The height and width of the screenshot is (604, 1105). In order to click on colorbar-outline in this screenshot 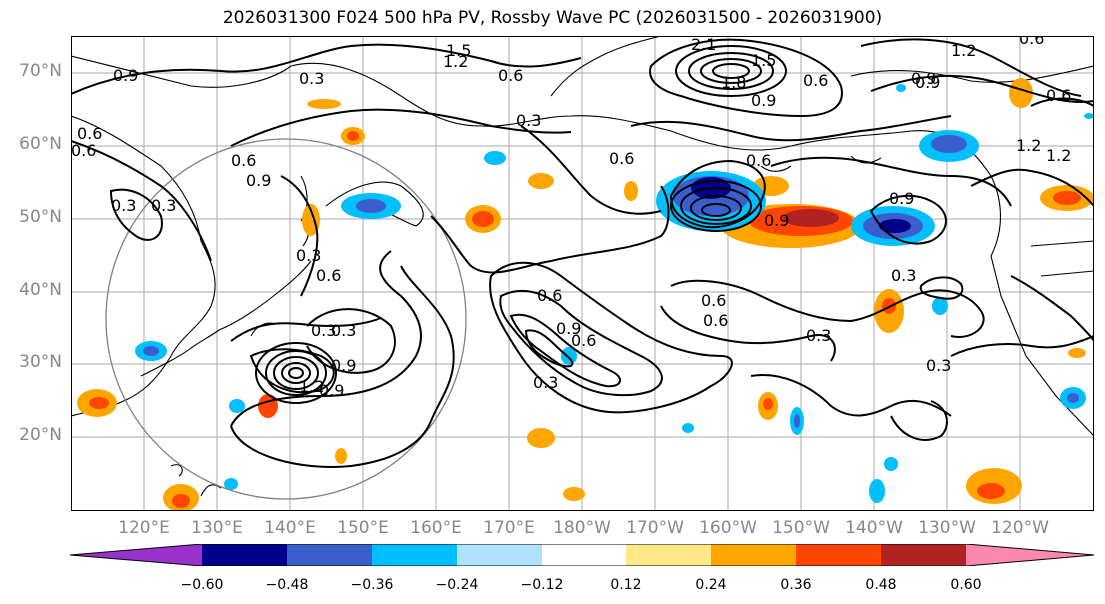, I will do `click(582, 555)`.